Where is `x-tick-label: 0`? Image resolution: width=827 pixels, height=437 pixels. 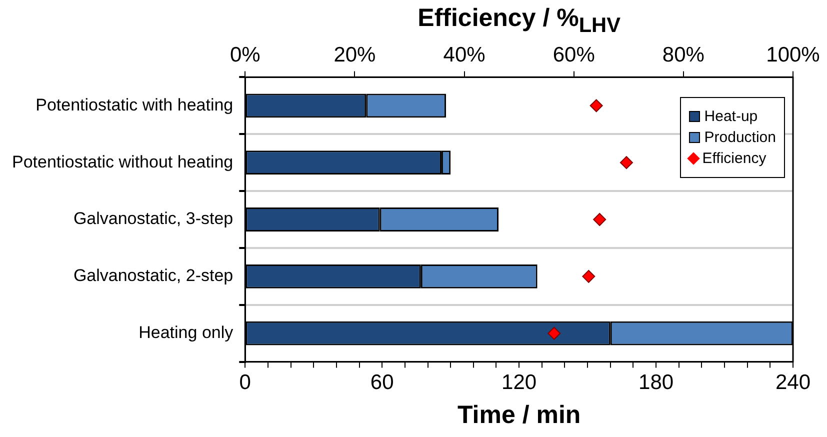 x-tick-label: 0 is located at coordinates (245, 382).